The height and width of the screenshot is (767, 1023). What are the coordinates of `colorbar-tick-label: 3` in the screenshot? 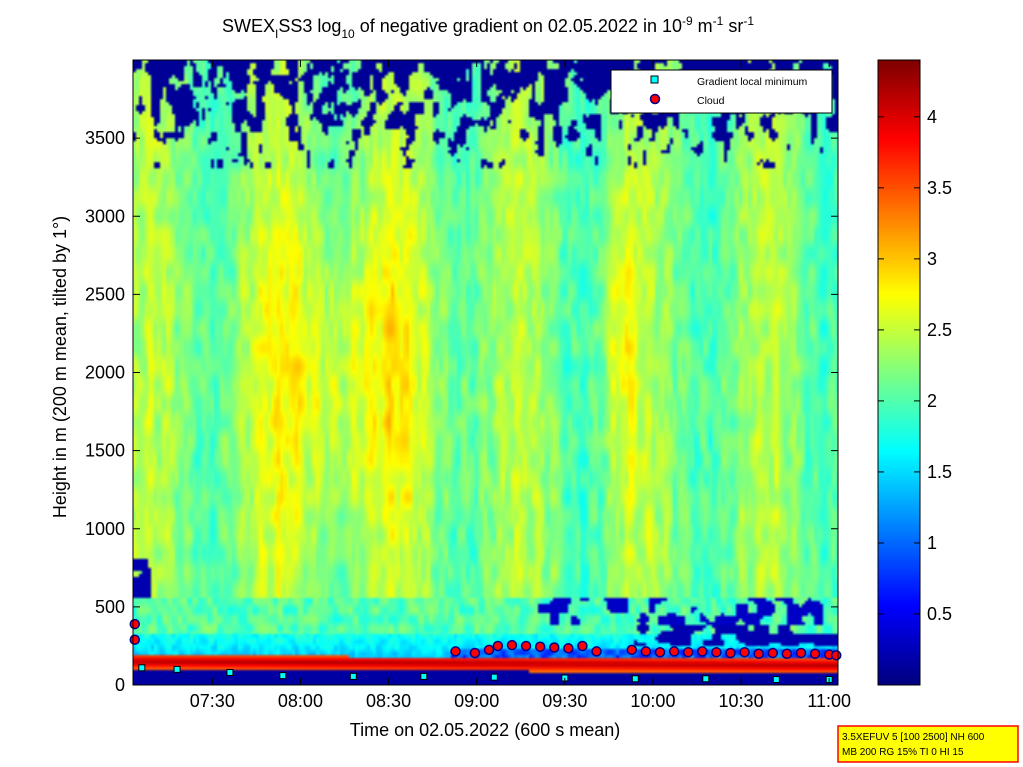 It's located at (932, 259).